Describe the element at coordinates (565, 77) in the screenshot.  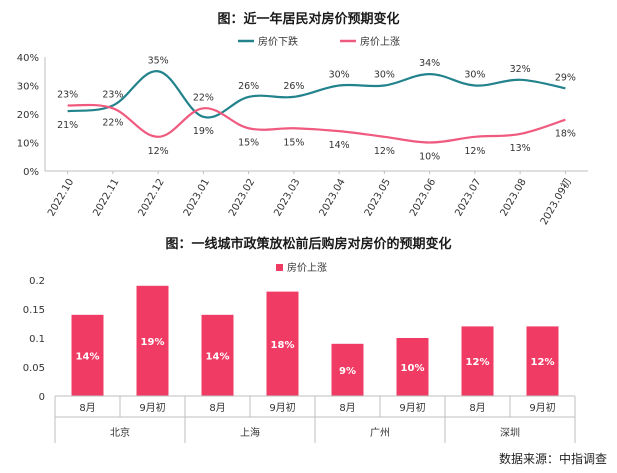
I see `data-label: 29%` at that location.